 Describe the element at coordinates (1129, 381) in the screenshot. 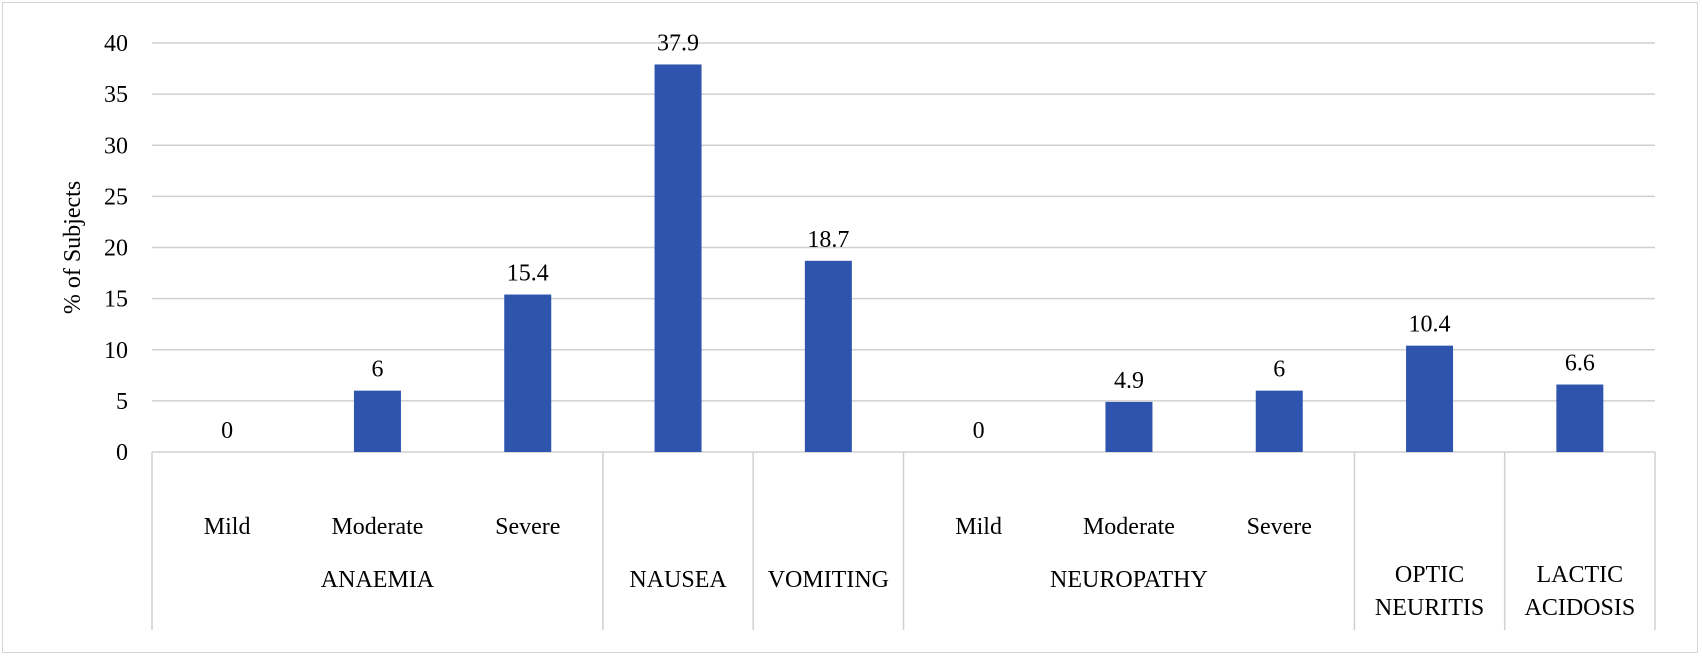

I see `data-label: 4.9` at that location.